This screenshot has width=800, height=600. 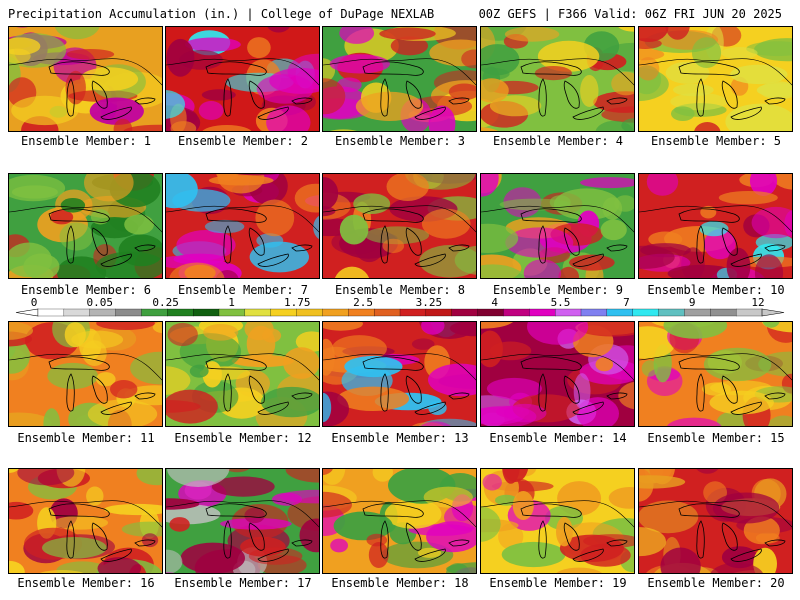 What do you see at coordinates (34, 302) in the screenshot?
I see `colorbar-tick-label: 0` at bounding box center [34, 302].